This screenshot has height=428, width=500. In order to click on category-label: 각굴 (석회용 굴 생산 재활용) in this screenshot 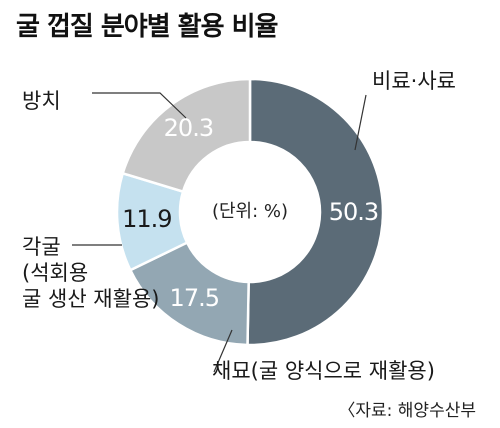, I will do `click(90, 273)`.